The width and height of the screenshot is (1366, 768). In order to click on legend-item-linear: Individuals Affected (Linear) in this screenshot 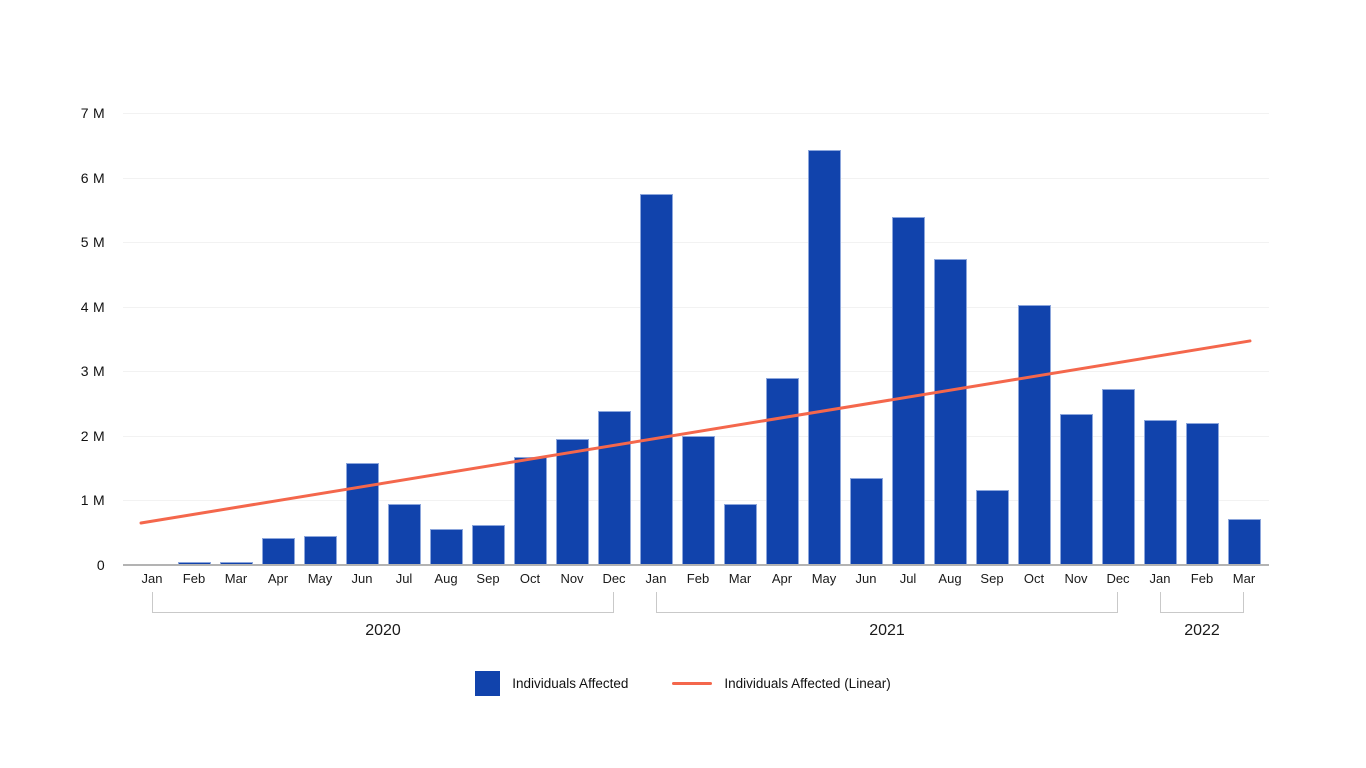, I will do `click(781, 683)`.